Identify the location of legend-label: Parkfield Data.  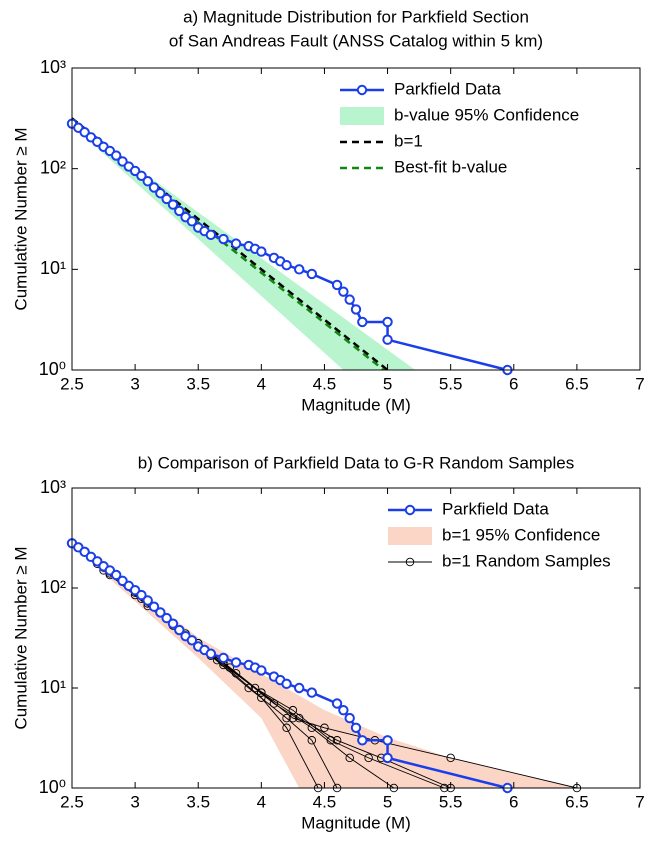
(495, 508).